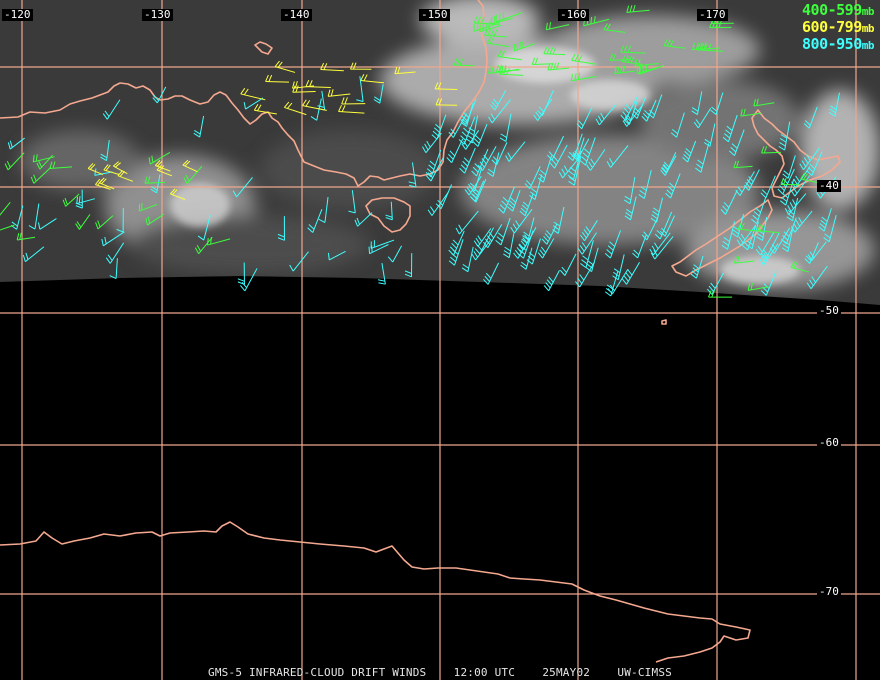 This screenshot has height=680, width=880. I want to click on legend-unit: mb, so click(868, 45).